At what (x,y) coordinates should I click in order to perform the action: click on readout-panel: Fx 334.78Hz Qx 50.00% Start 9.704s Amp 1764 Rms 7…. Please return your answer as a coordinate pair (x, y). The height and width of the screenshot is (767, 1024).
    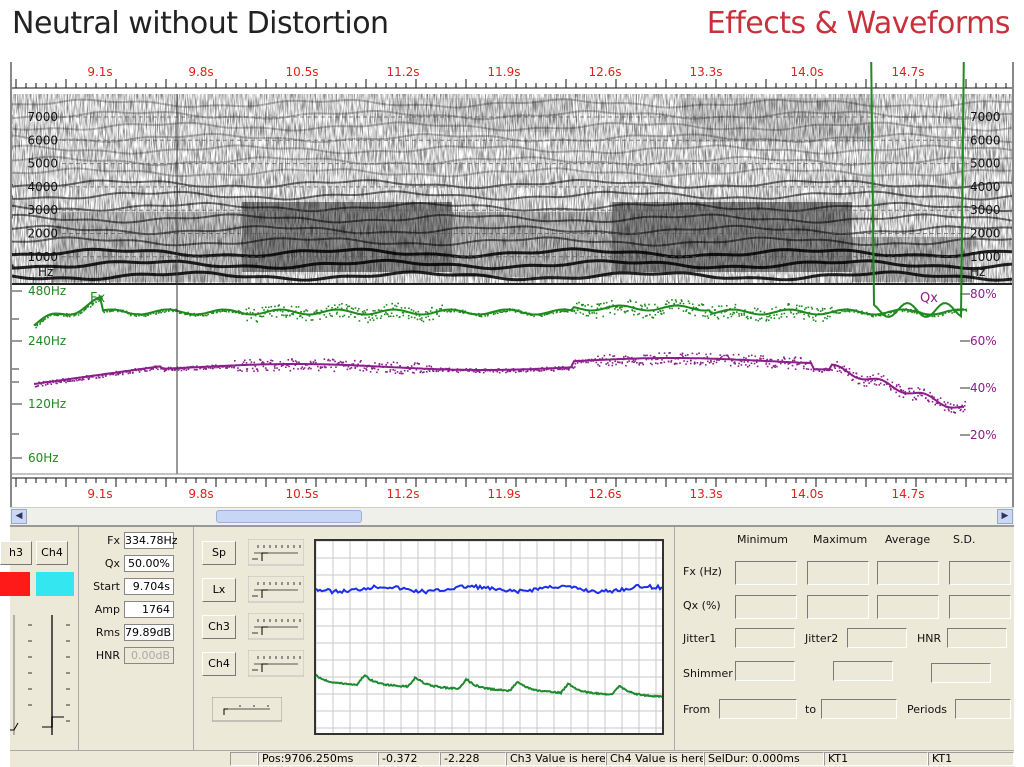
    Looking at the image, I should click on (139, 597).